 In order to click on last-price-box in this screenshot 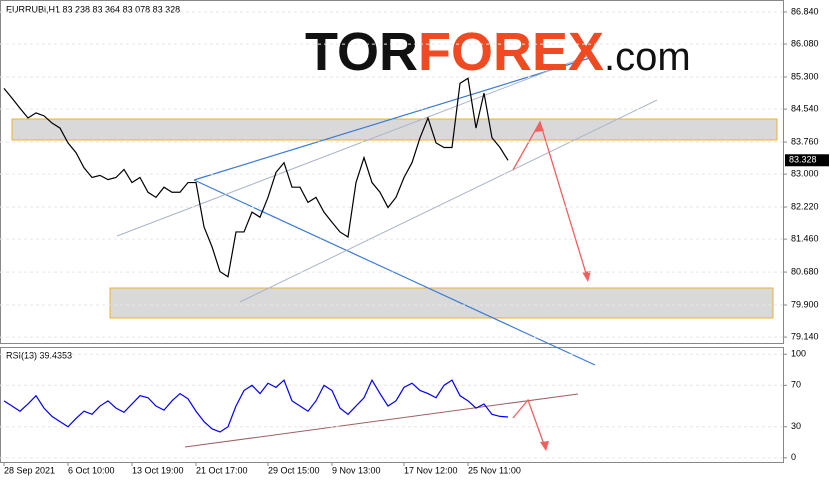, I will do `click(807, 160)`.